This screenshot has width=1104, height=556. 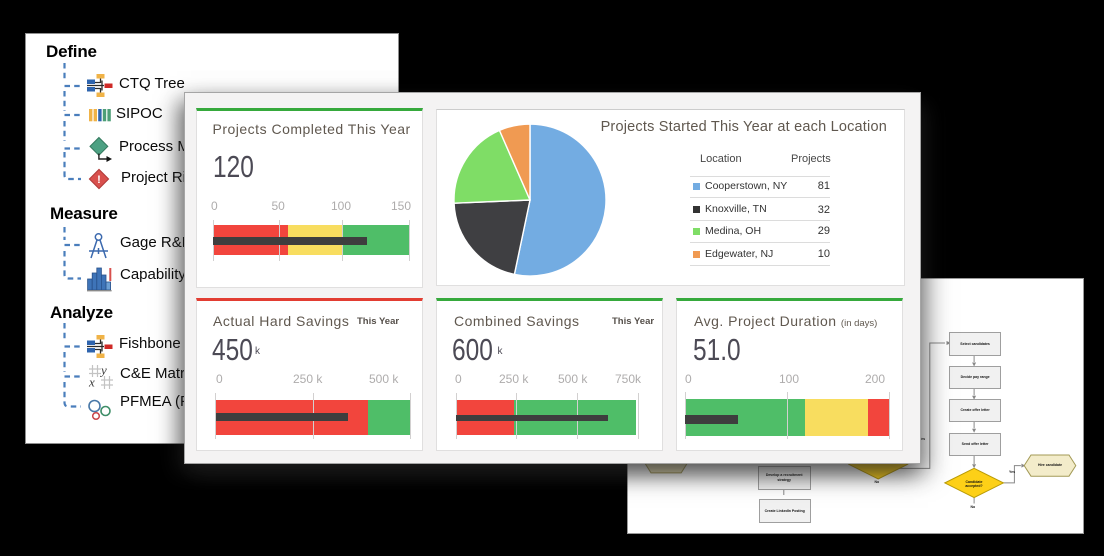 What do you see at coordinates (91, 382) in the screenshot?
I see `svg-text: x` at bounding box center [91, 382].